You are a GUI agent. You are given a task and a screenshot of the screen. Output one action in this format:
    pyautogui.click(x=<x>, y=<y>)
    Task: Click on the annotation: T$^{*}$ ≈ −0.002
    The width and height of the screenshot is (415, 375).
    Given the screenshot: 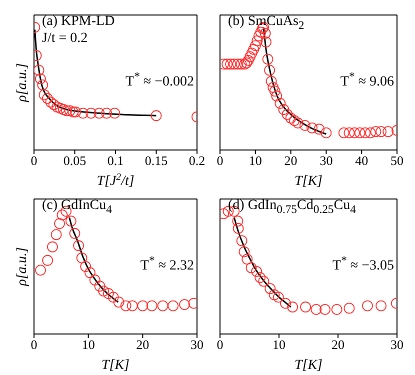 What is the action you would take?
    pyautogui.click(x=160, y=80)
    